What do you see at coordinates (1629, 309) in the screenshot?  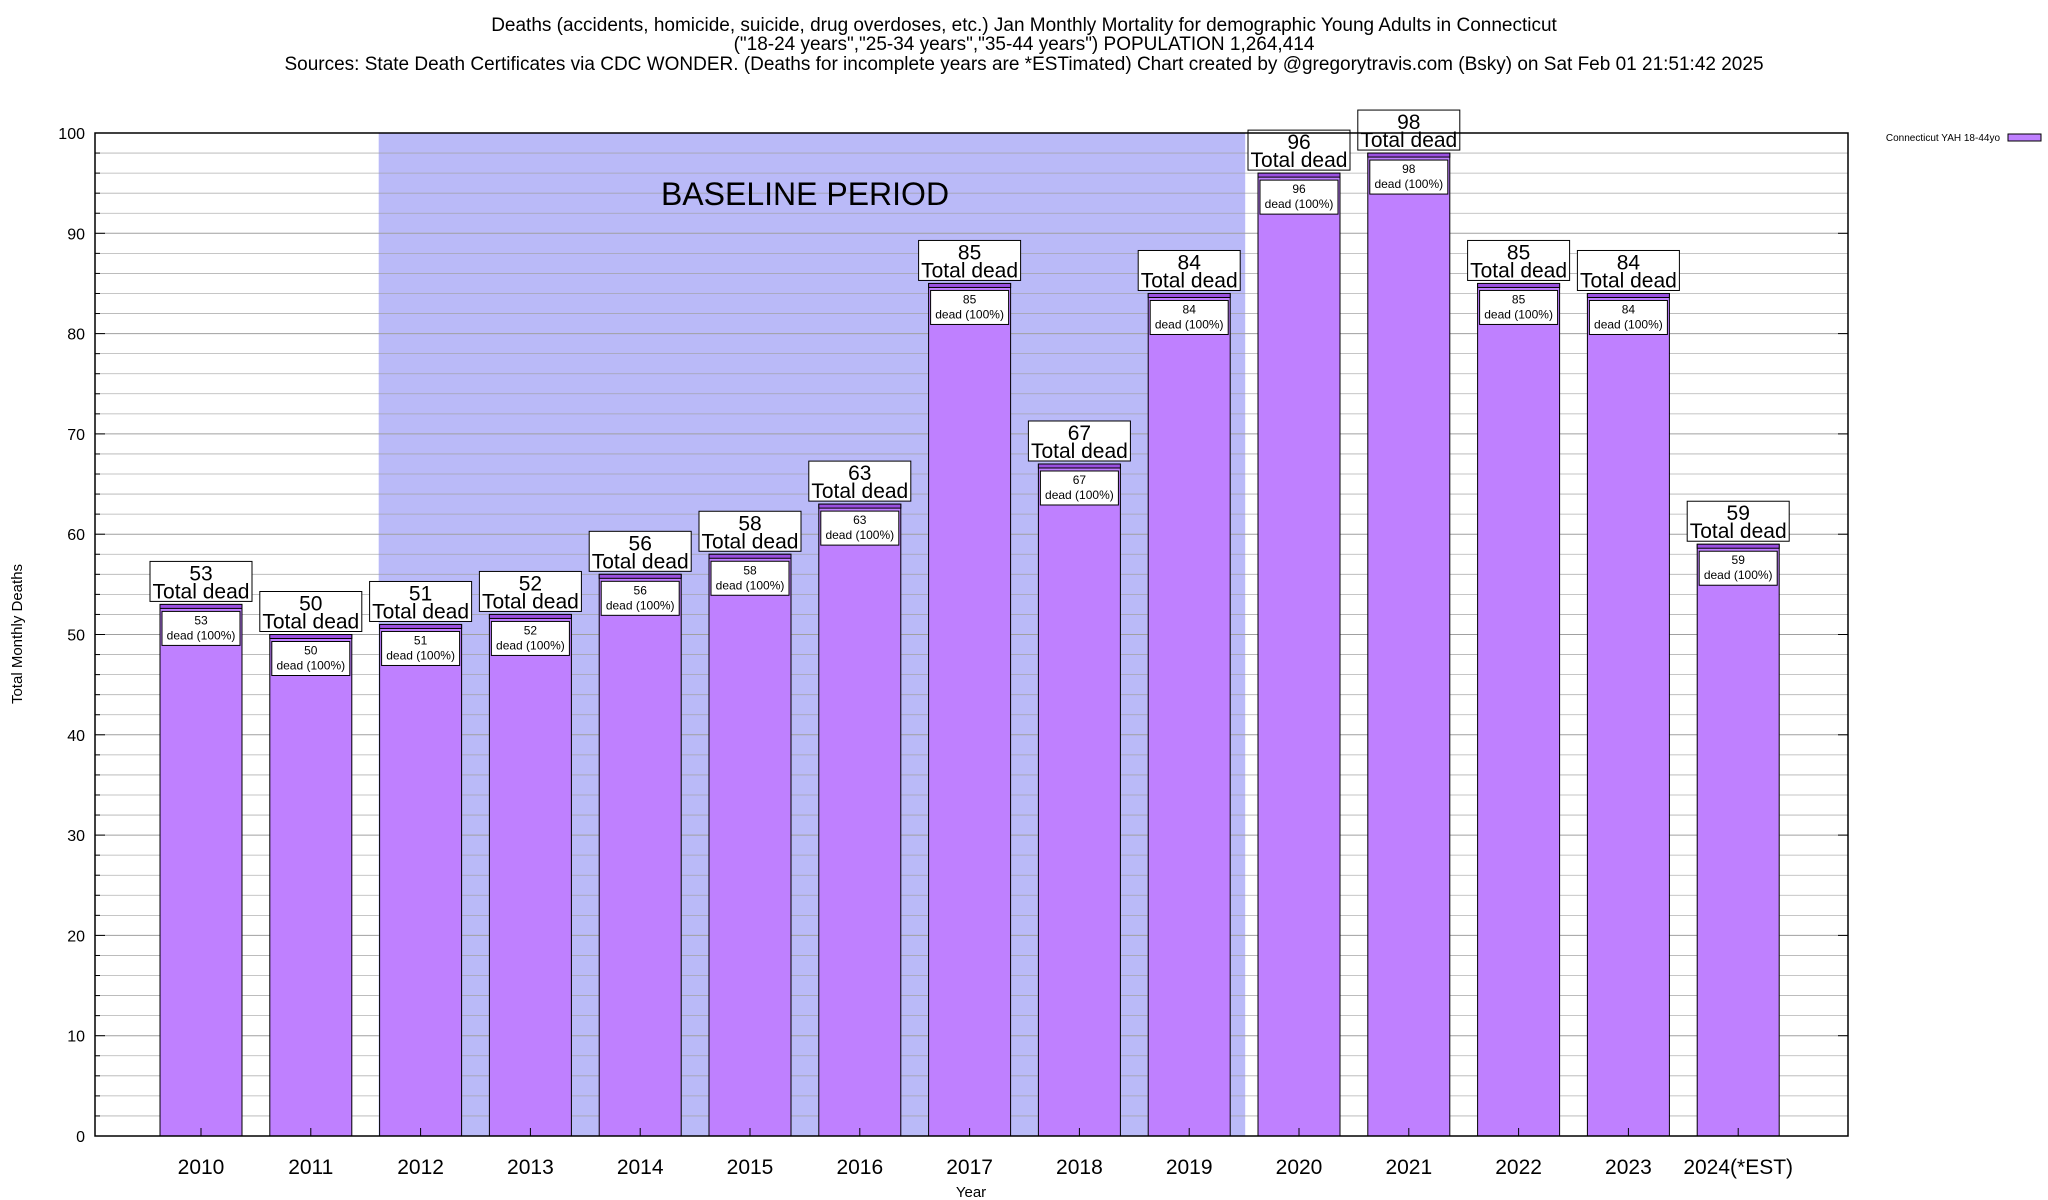 I see `segment-label-value: 84` at bounding box center [1629, 309].